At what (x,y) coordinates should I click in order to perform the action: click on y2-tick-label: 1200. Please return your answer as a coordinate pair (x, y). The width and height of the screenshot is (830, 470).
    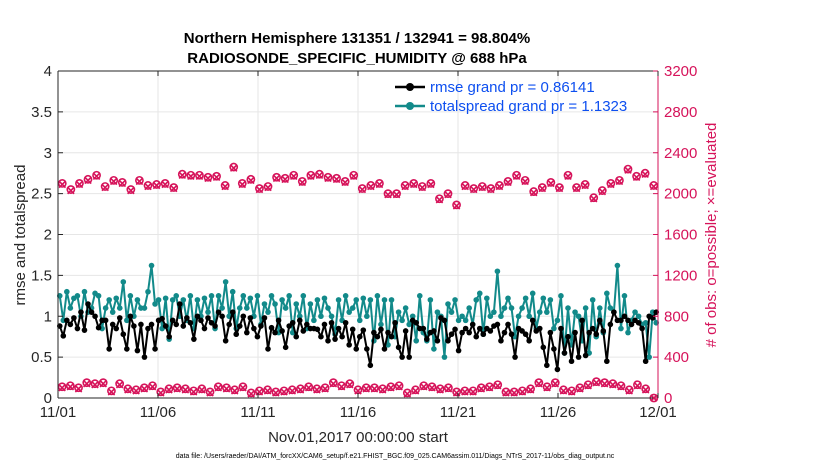
    Looking at the image, I should click on (680, 275).